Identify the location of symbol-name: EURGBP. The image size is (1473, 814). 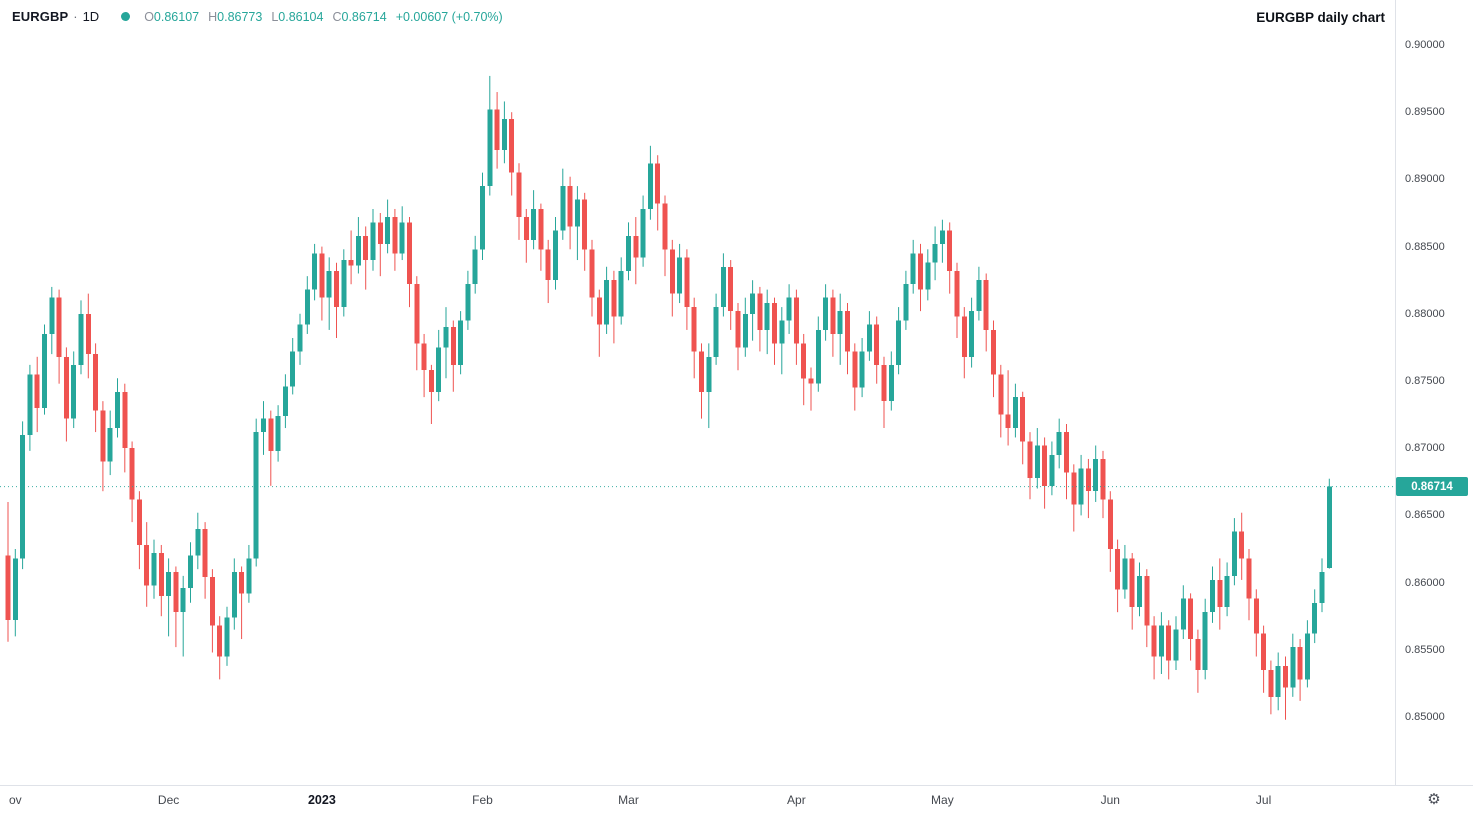
(40, 16).